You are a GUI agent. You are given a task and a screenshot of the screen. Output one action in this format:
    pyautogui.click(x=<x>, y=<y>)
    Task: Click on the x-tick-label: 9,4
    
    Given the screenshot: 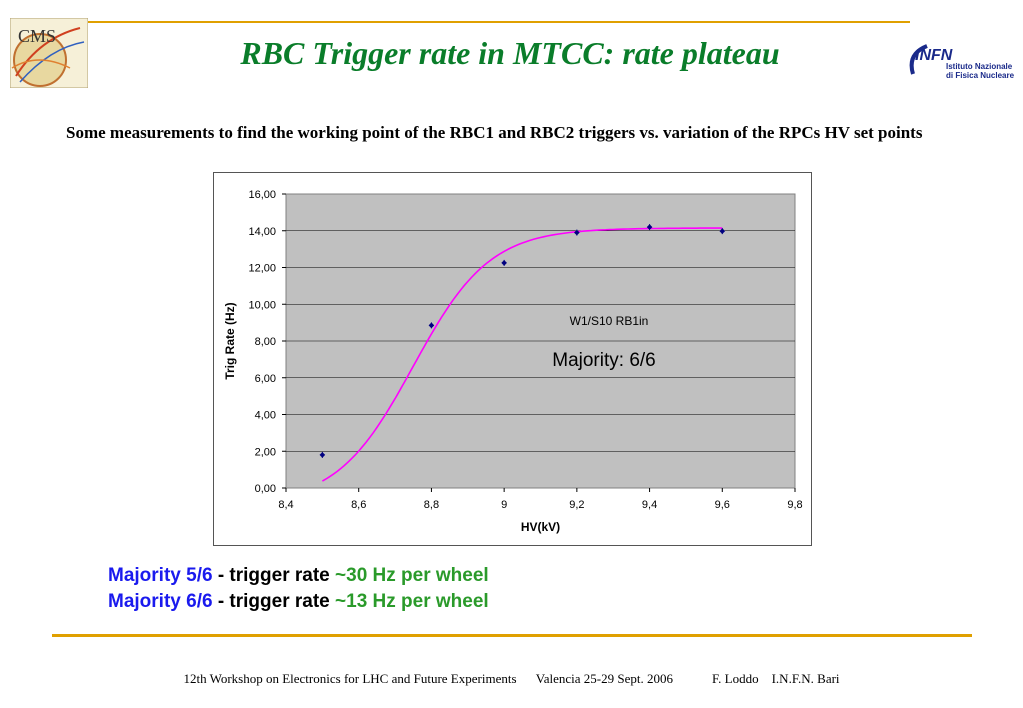 What is the action you would take?
    pyautogui.click(x=649, y=505)
    